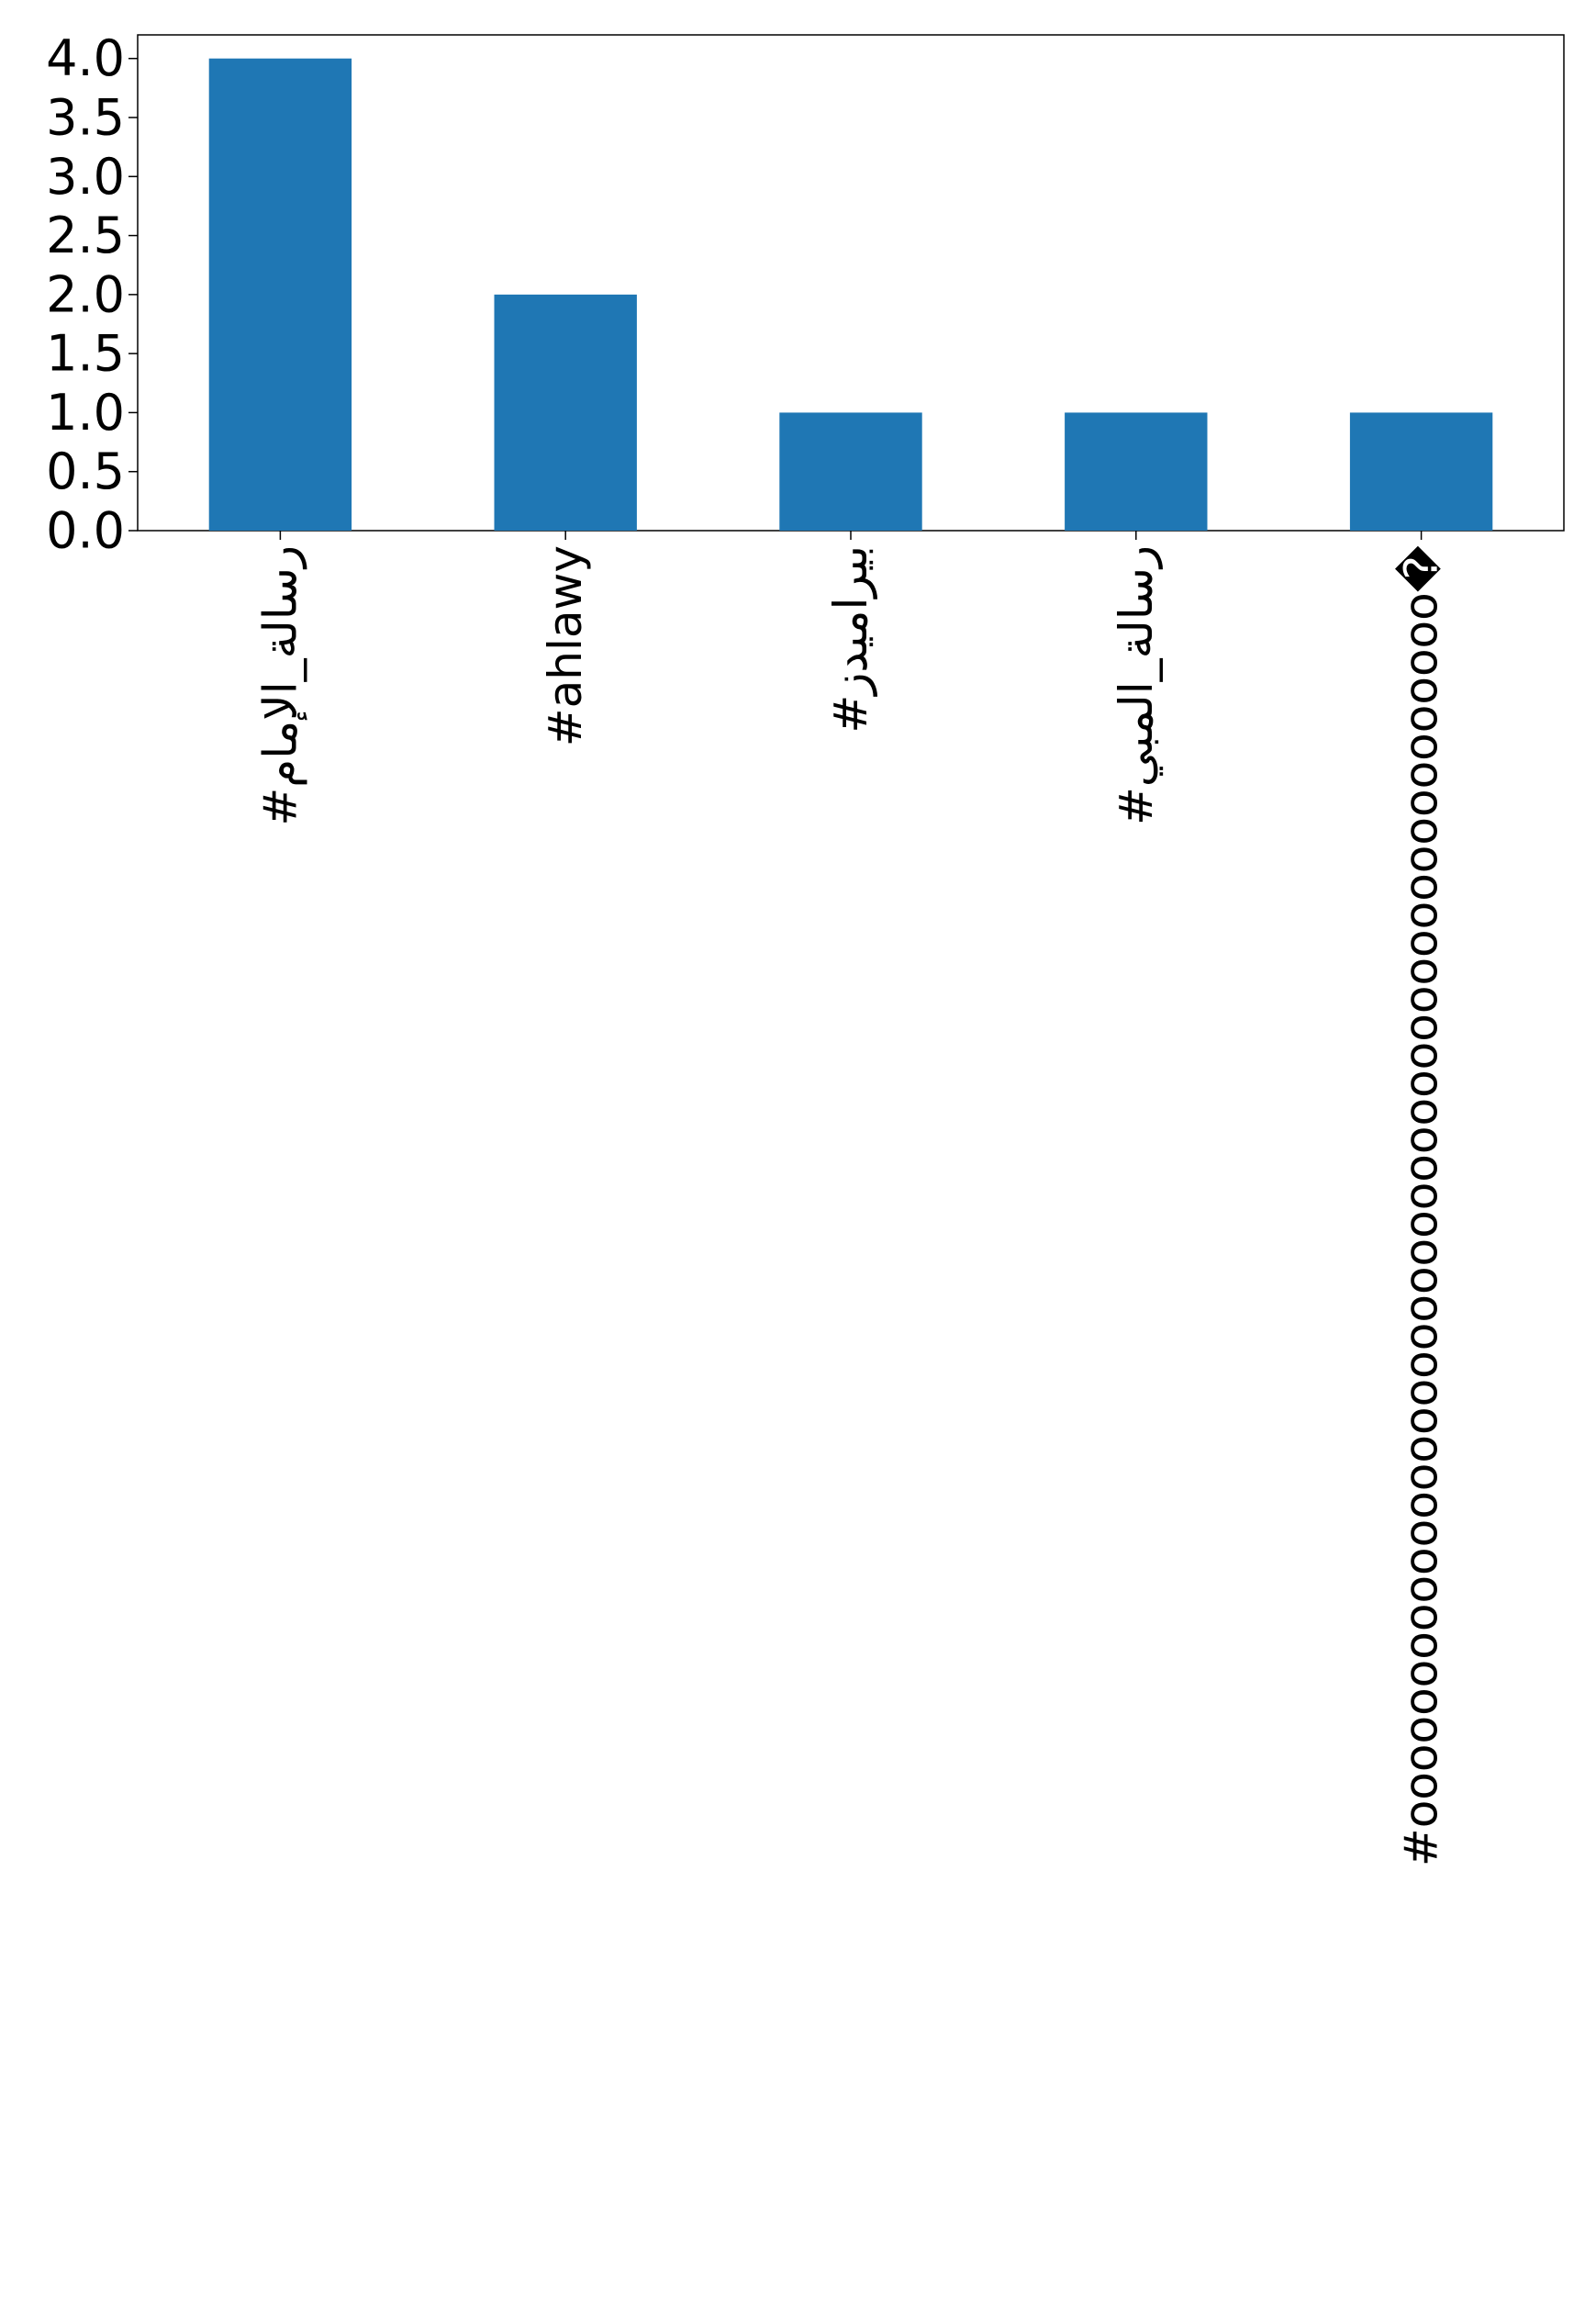 This screenshot has width=1596, height=2319. I want to click on y-tick-label: 3.0, so click(85, 177).